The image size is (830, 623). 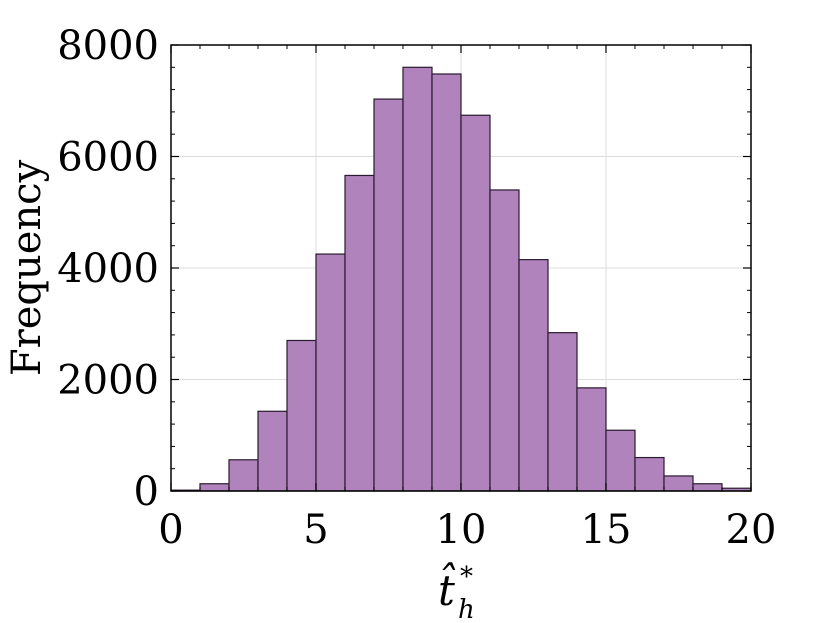 I want to click on x-axis-label-superscript: *, so click(x=466, y=577).